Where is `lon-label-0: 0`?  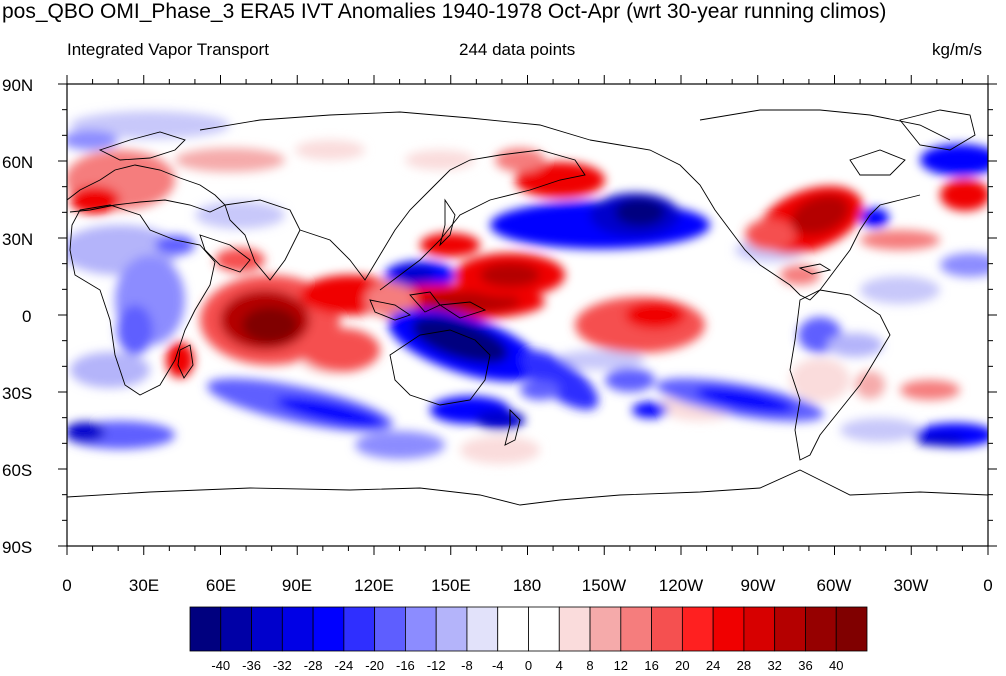 lon-label-0: 0 is located at coordinates (66, 585).